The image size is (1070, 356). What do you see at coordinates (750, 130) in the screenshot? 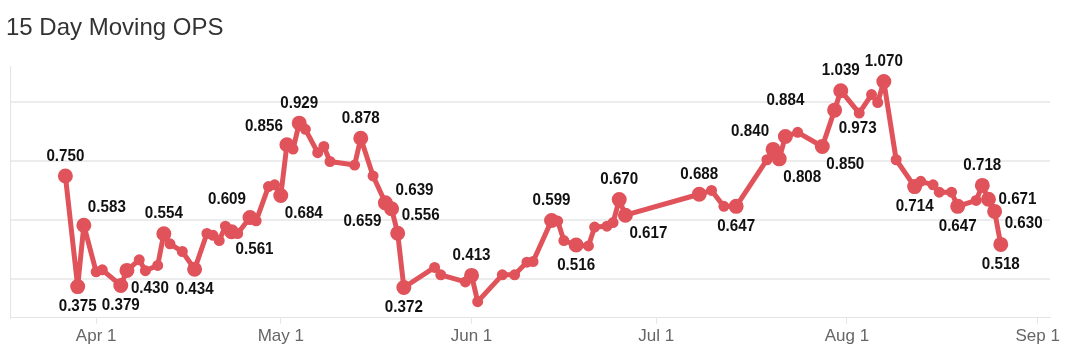
I see `data-label: 0.840` at bounding box center [750, 130].